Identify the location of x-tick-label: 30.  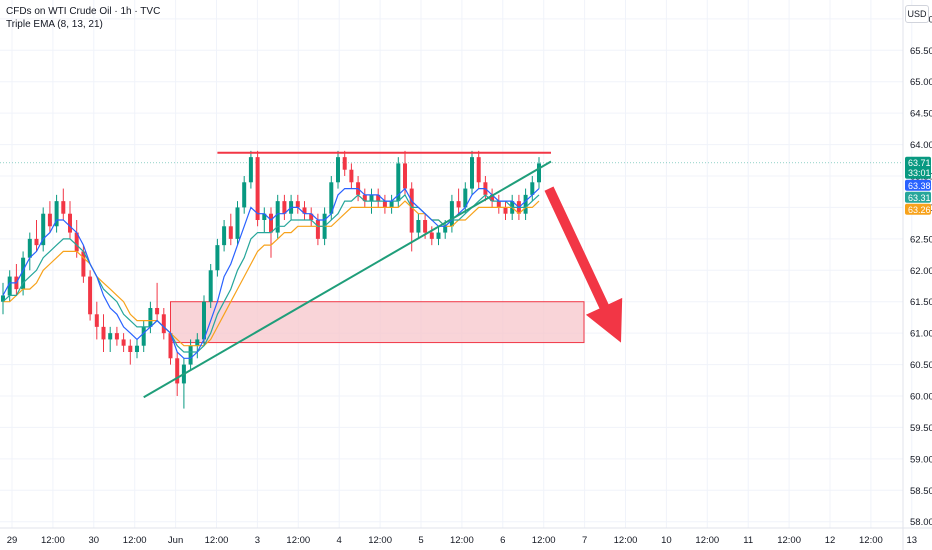
(94, 540).